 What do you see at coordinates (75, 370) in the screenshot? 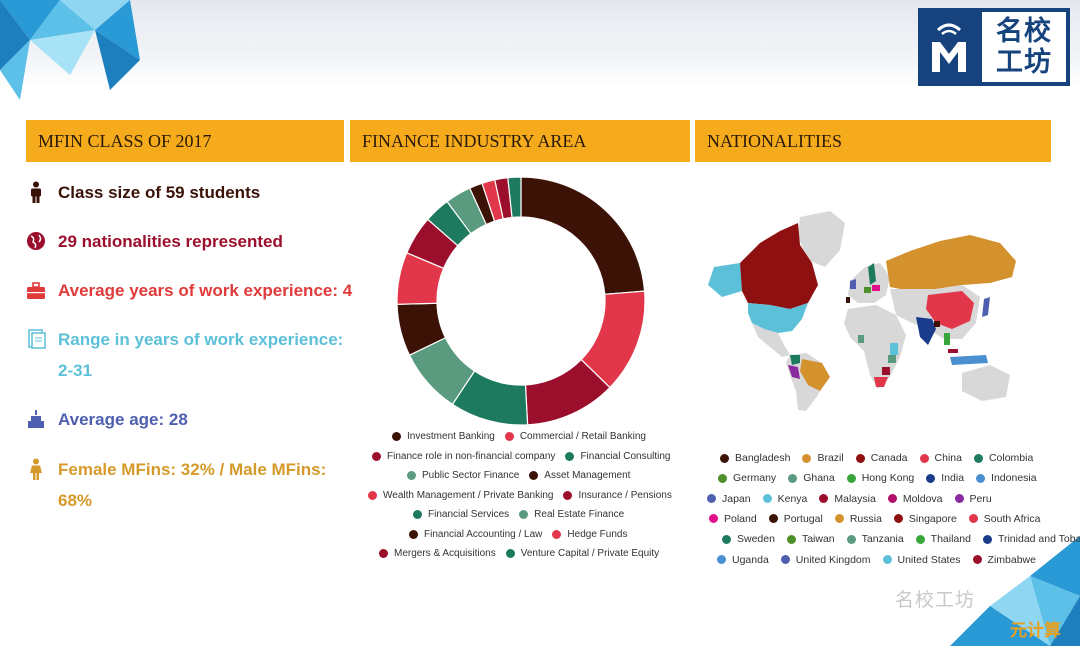
I see `stat-line-continued: 2-31` at bounding box center [75, 370].